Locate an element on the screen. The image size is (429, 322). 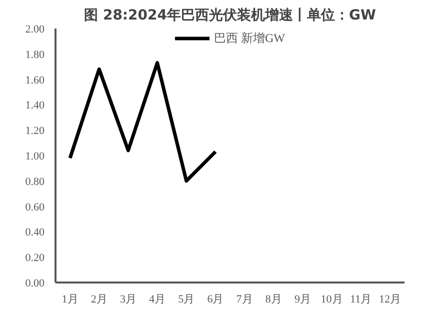
y-tick-label: 0.60 is located at coordinates (35, 207).